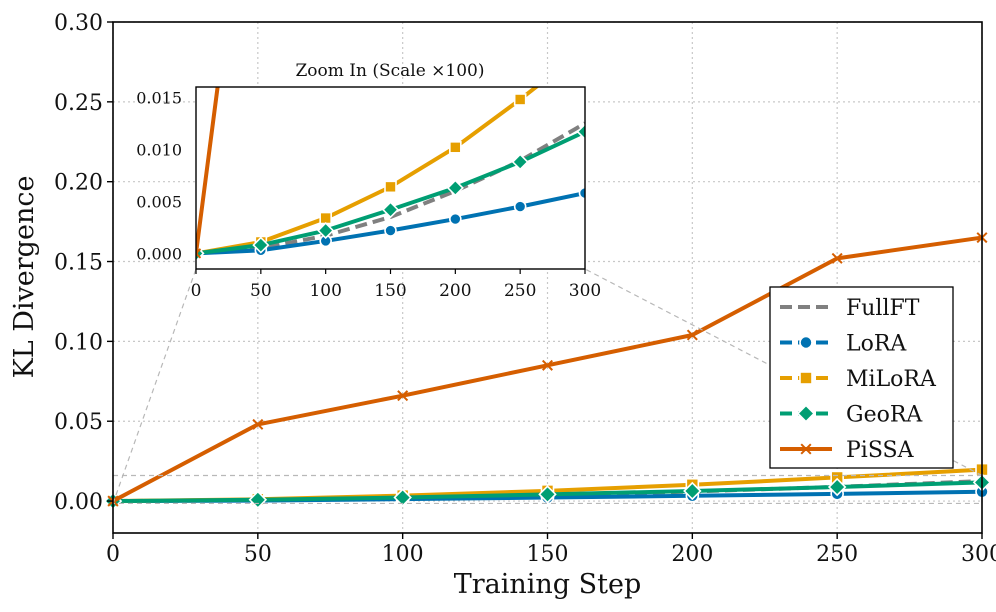 This screenshot has height=612, width=996. I want to click on y-tick-label: 0.25, so click(78, 103).